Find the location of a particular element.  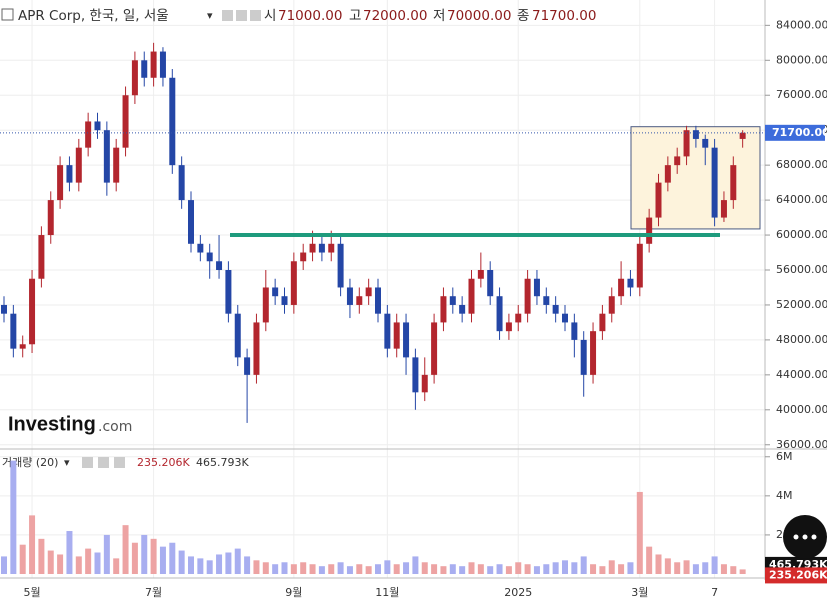

close-value: 71700.00 is located at coordinates (564, 16).